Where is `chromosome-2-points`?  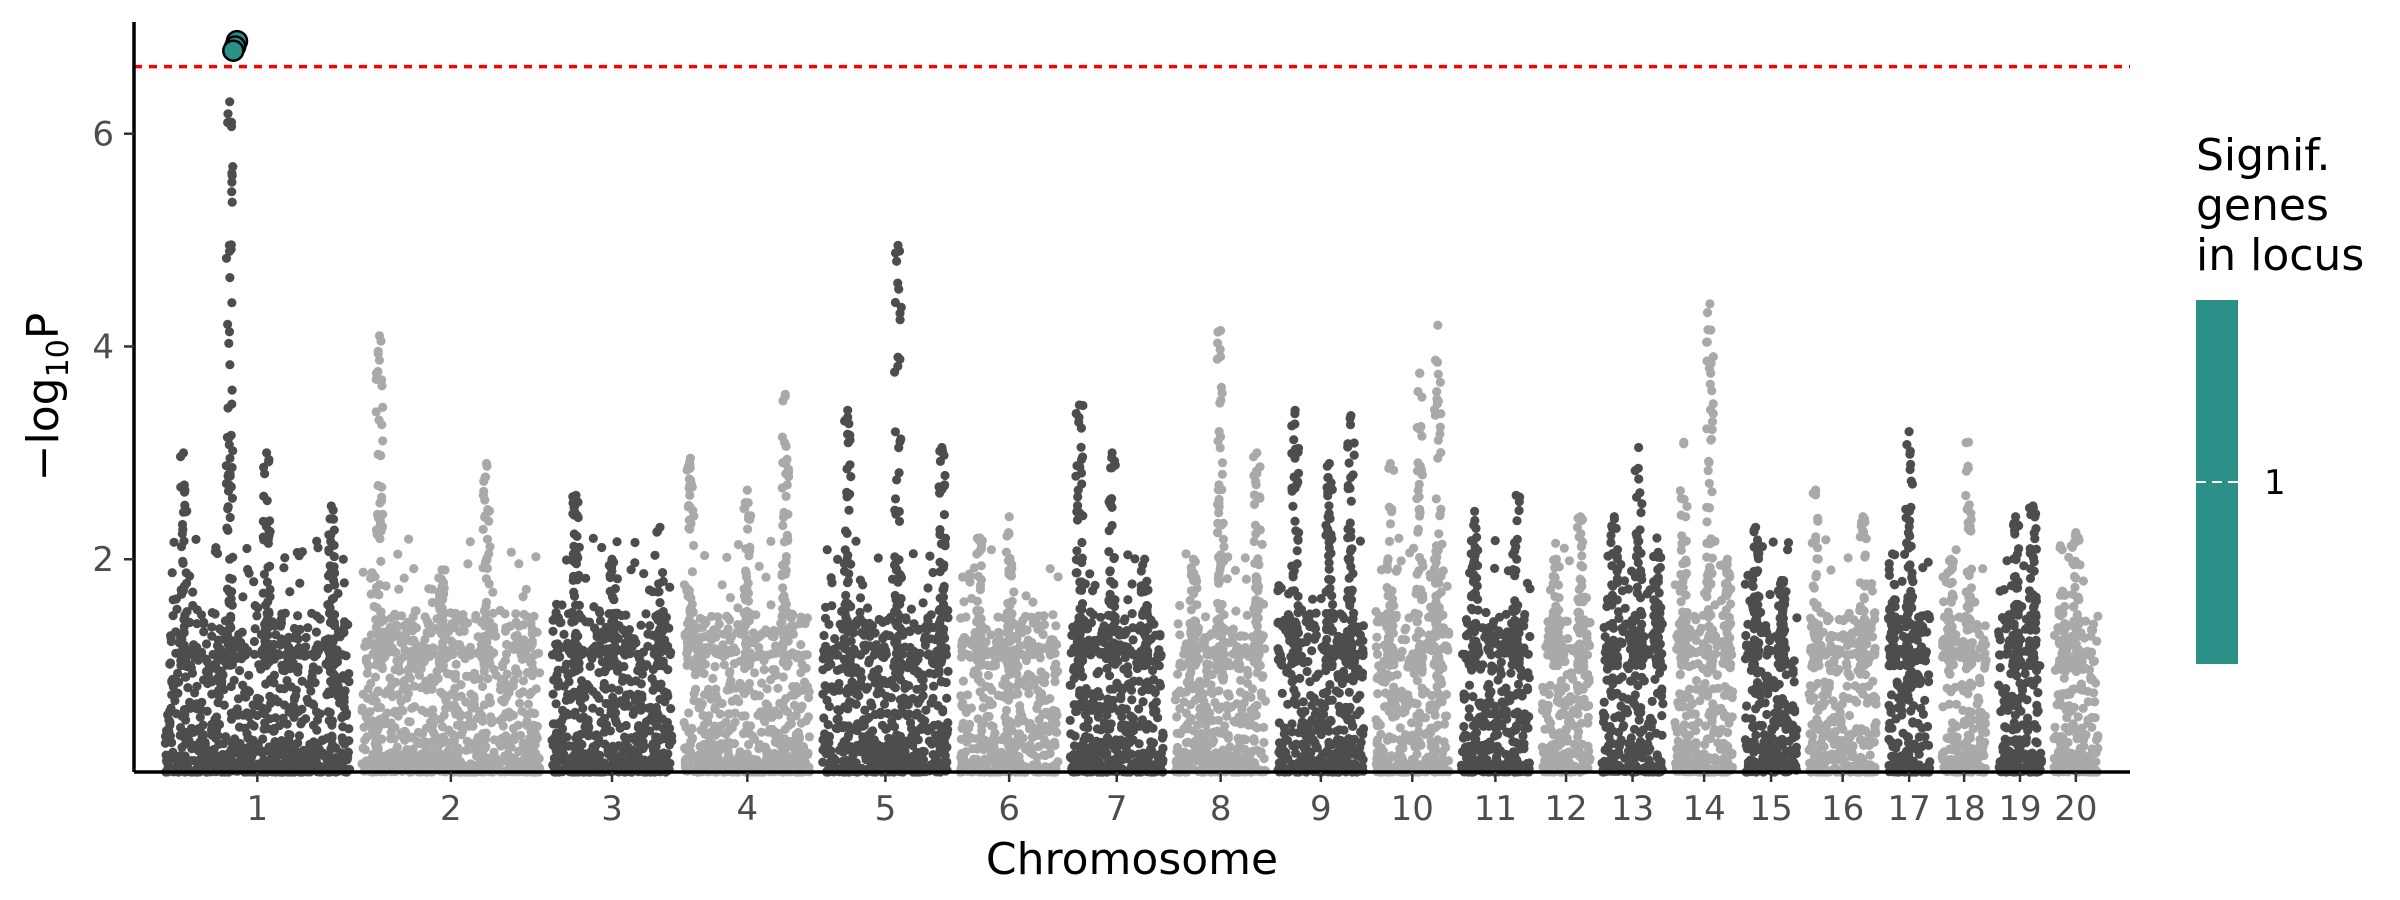
chromosome-2-points is located at coordinates (451, 554).